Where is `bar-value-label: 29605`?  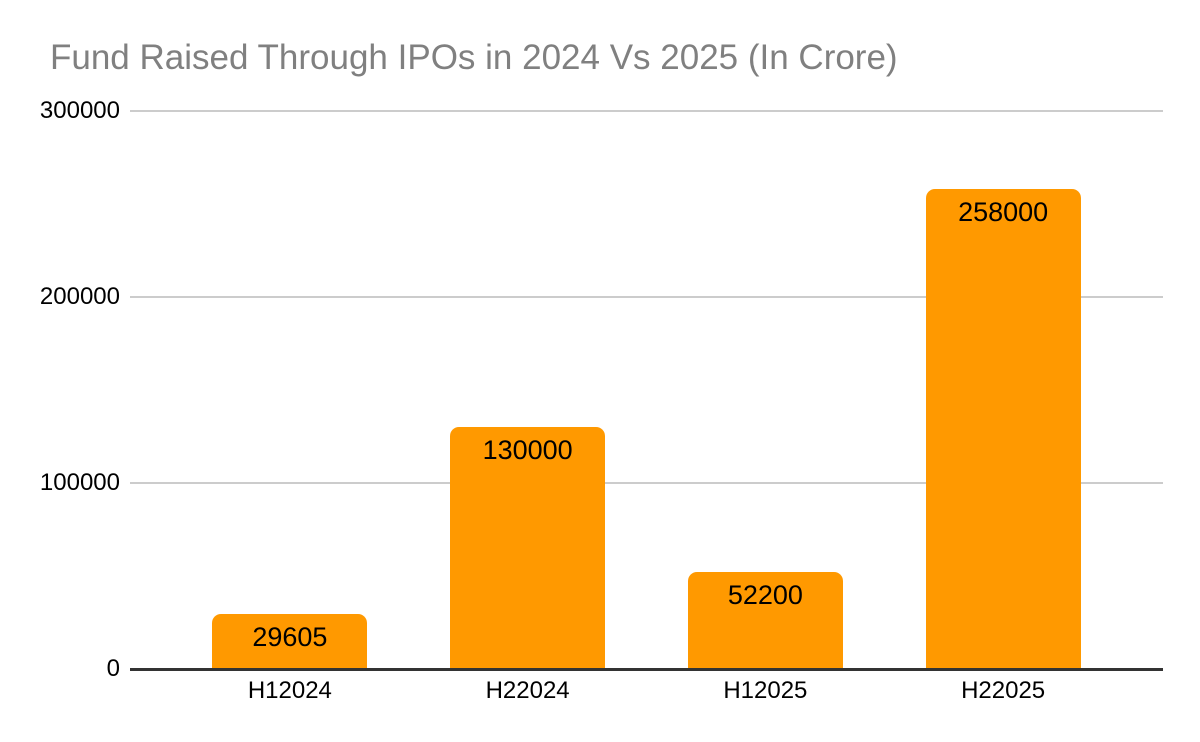
bar-value-label: 29605 is located at coordinates (290, 637).